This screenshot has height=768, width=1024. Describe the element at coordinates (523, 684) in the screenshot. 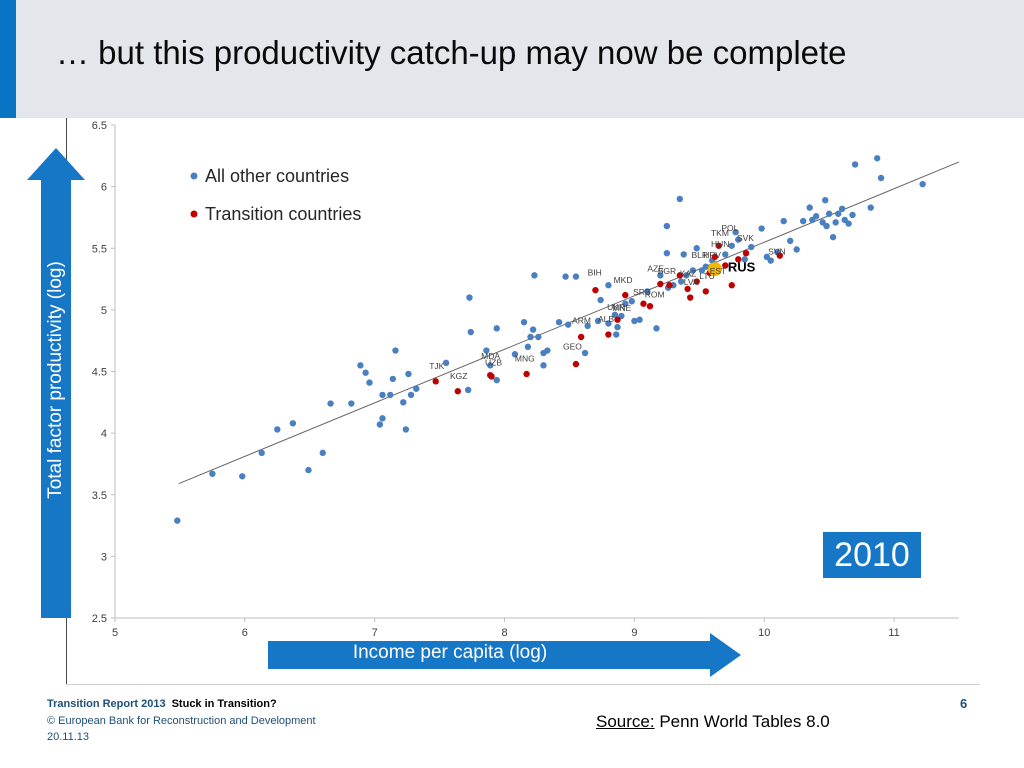

I see `footer-divider` at that location.